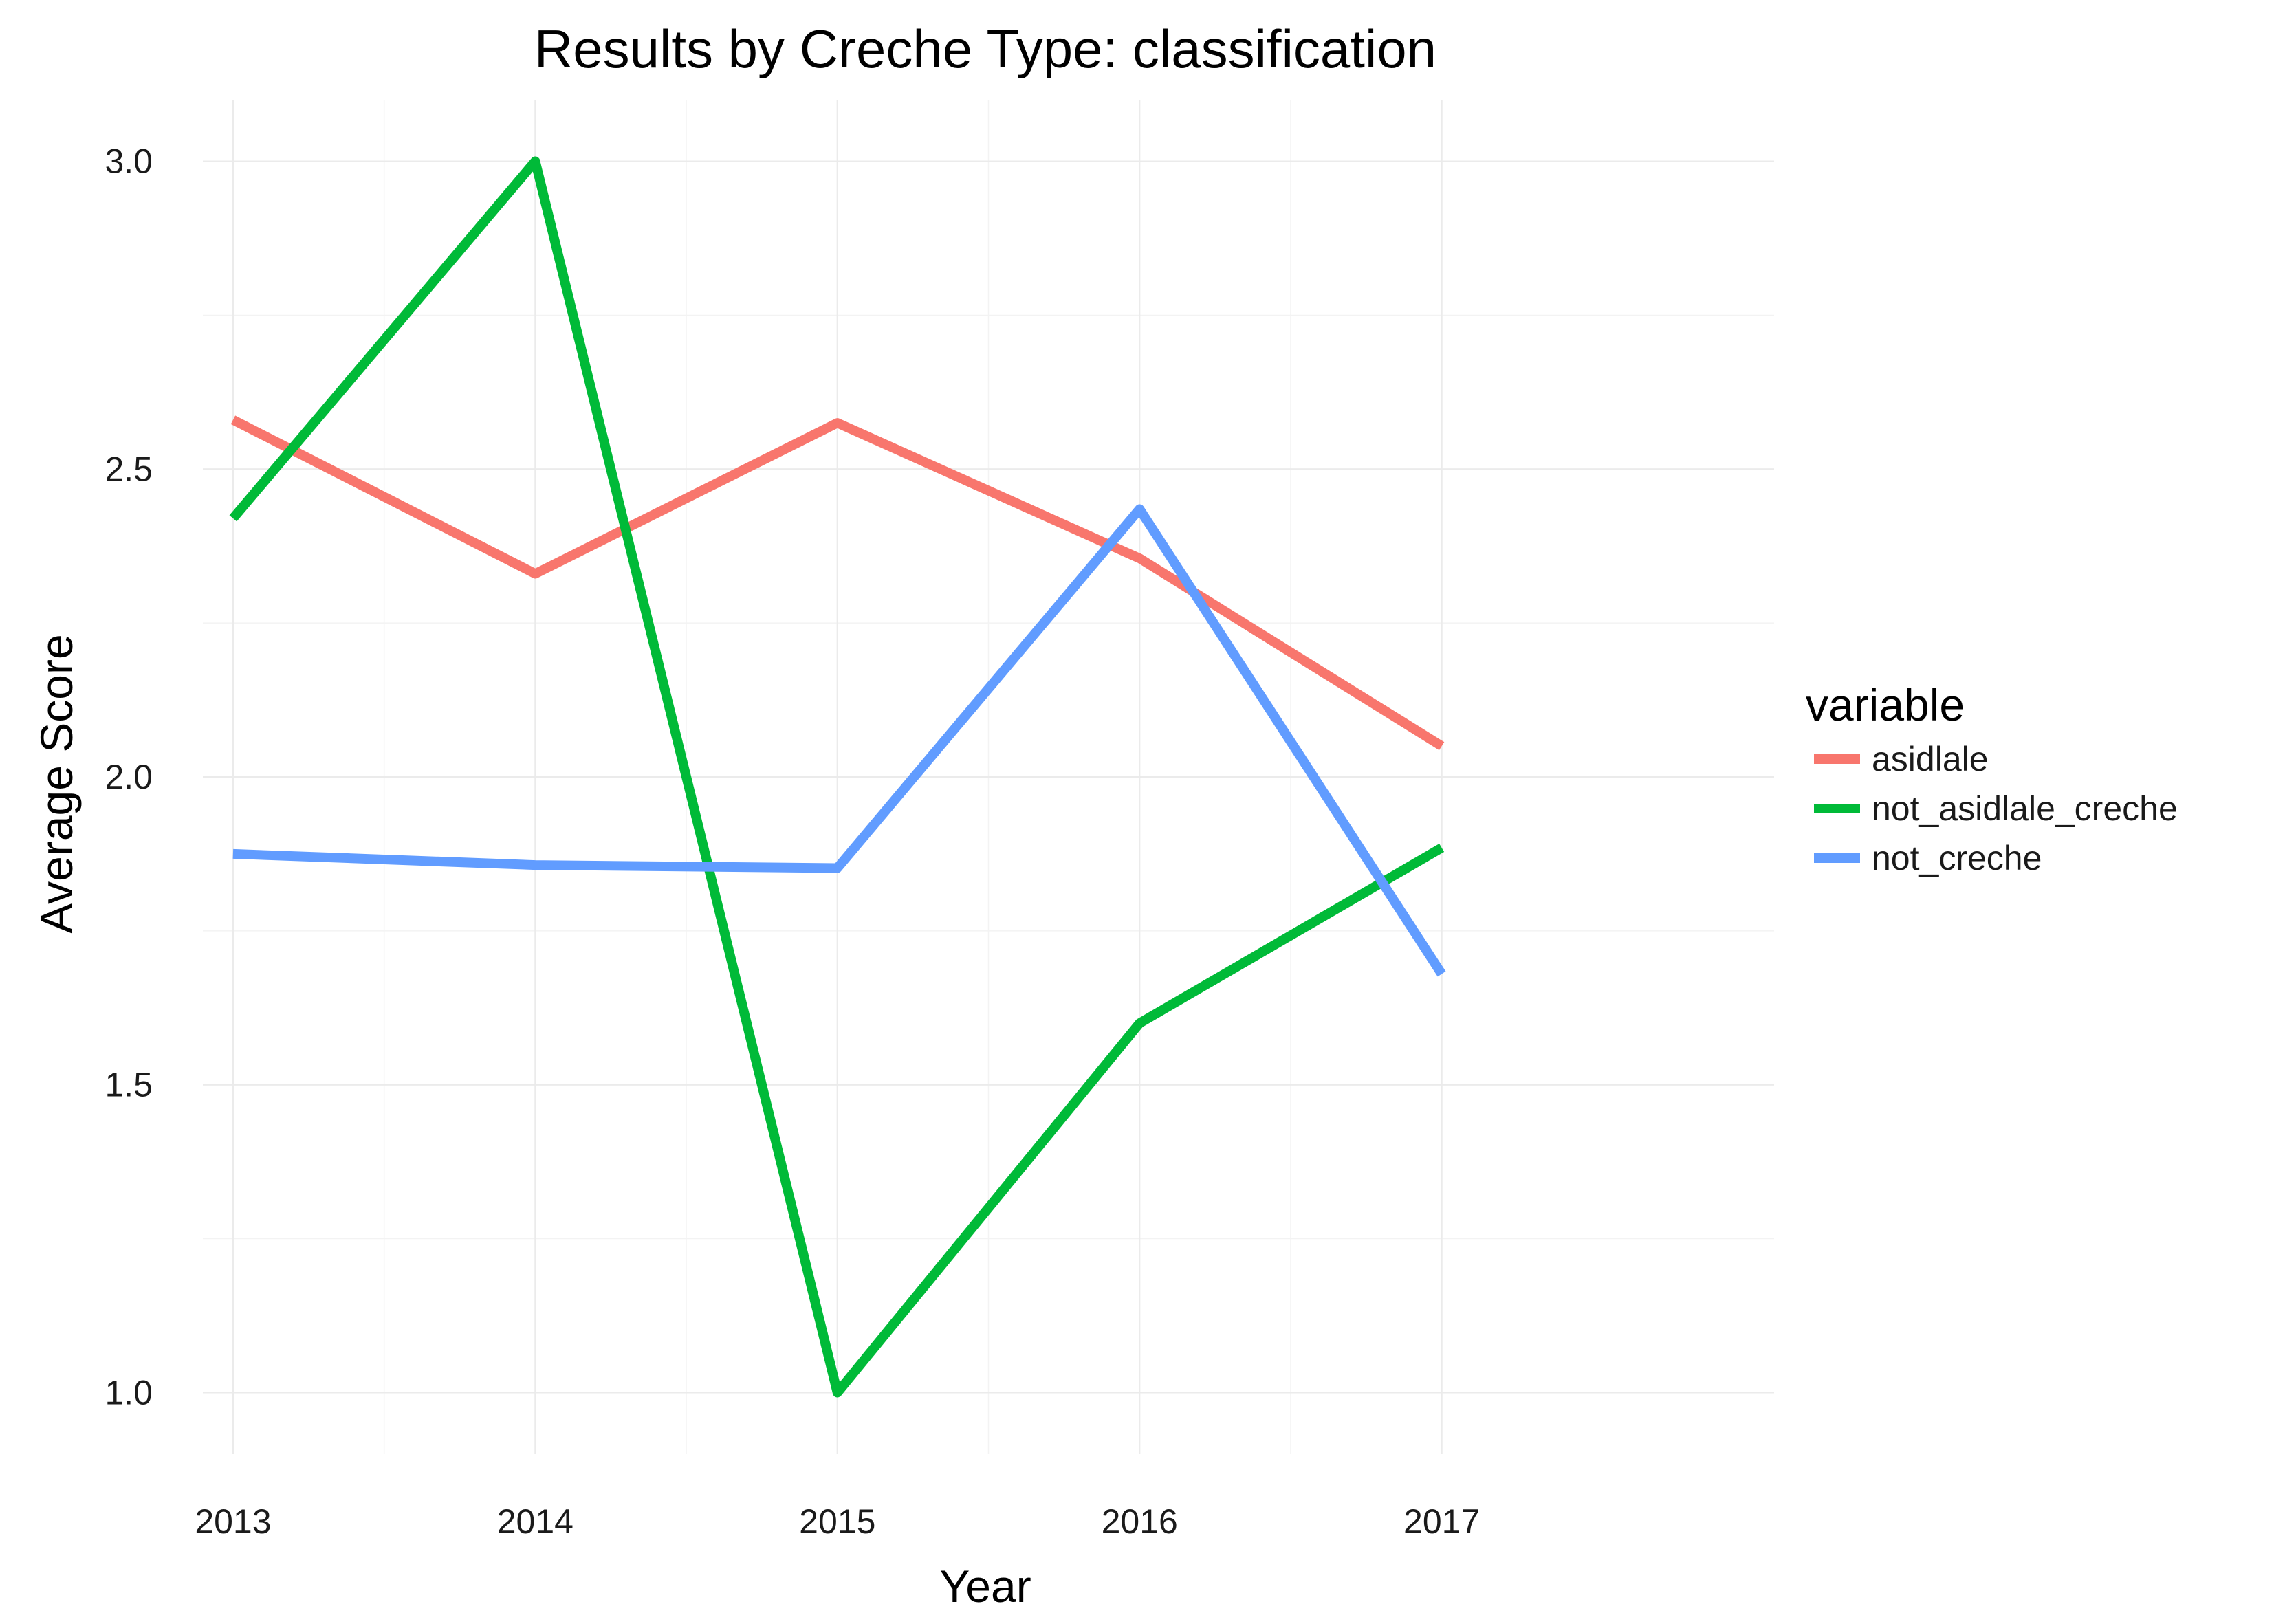 This screenshot has height=1624, width=2274. I want to click on y-tick-label: 3.0, so click(129, 161).